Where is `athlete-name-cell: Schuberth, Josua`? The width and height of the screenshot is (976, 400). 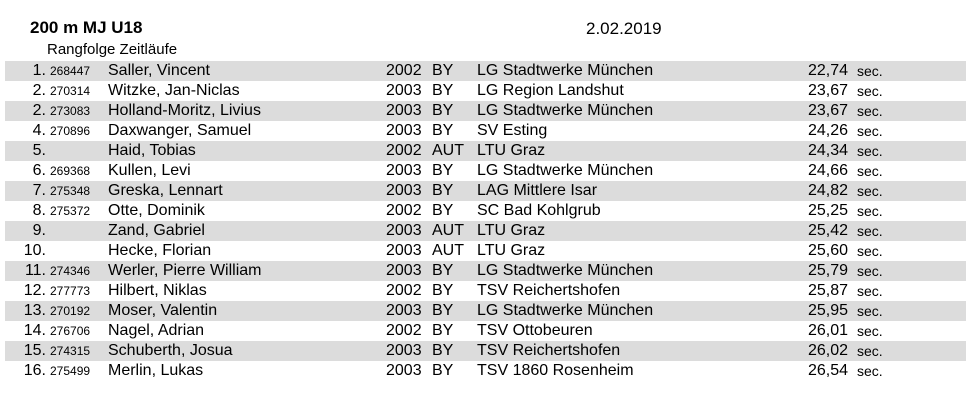 athlete-name-cell: Schuberth, Josua is located at coordinates (170, 350).